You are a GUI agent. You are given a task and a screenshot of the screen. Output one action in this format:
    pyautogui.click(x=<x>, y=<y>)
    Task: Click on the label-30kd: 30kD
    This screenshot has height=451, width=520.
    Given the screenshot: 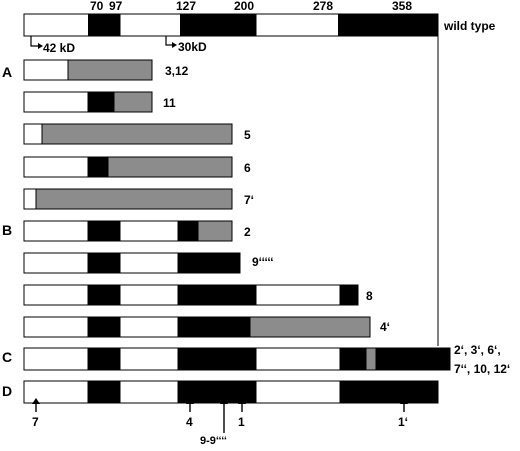 What is the action you would take?
    pyautogui.click(x=192, y=47)
    